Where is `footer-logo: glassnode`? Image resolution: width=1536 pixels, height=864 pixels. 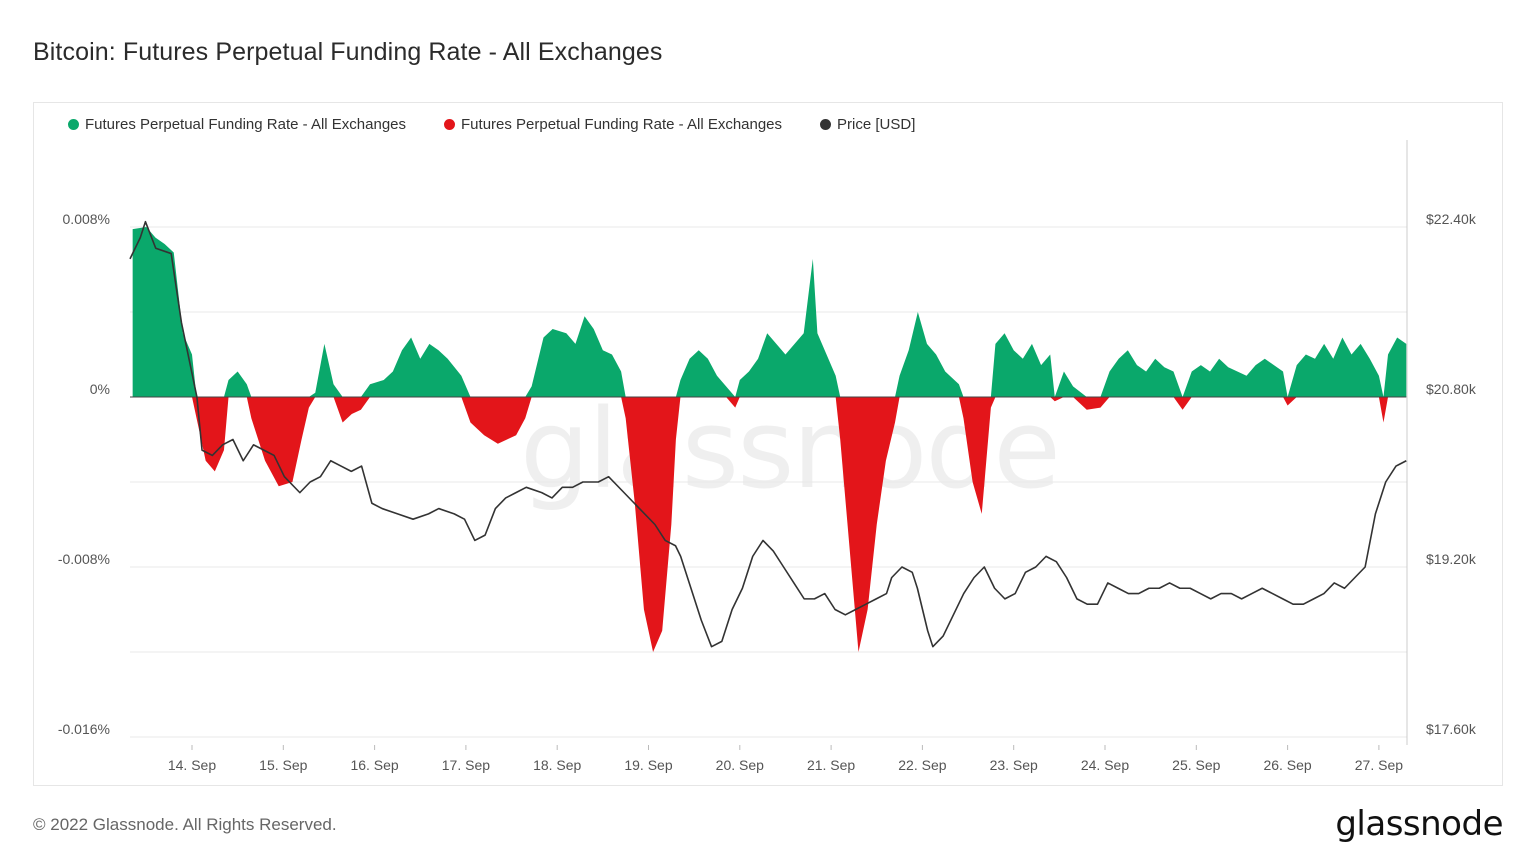 footer-logo: glassnode is located at coordinates (1419, 824).